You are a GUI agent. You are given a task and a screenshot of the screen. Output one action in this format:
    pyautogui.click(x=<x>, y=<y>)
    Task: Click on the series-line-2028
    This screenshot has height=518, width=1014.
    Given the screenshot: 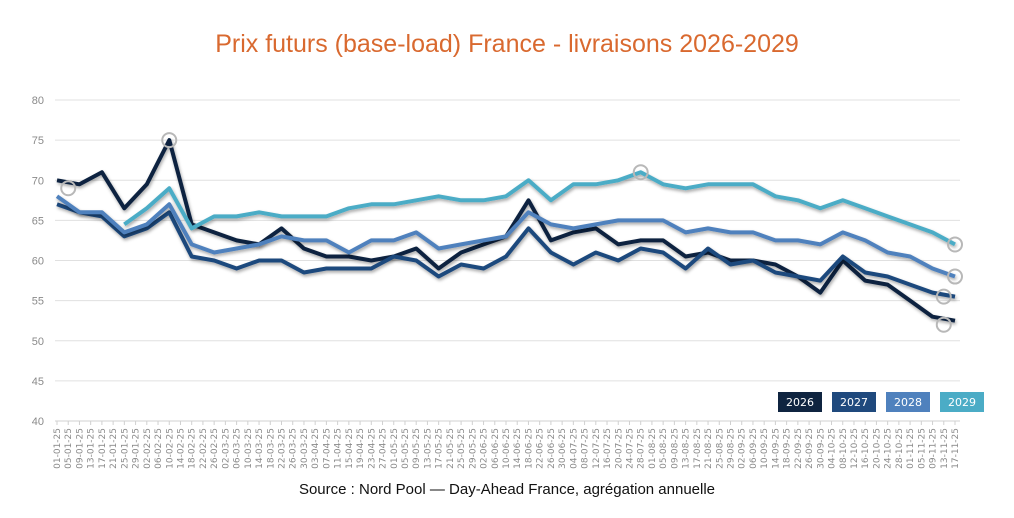 What is the action you would take?
    pyautogui.click(x=505, y=236)
    